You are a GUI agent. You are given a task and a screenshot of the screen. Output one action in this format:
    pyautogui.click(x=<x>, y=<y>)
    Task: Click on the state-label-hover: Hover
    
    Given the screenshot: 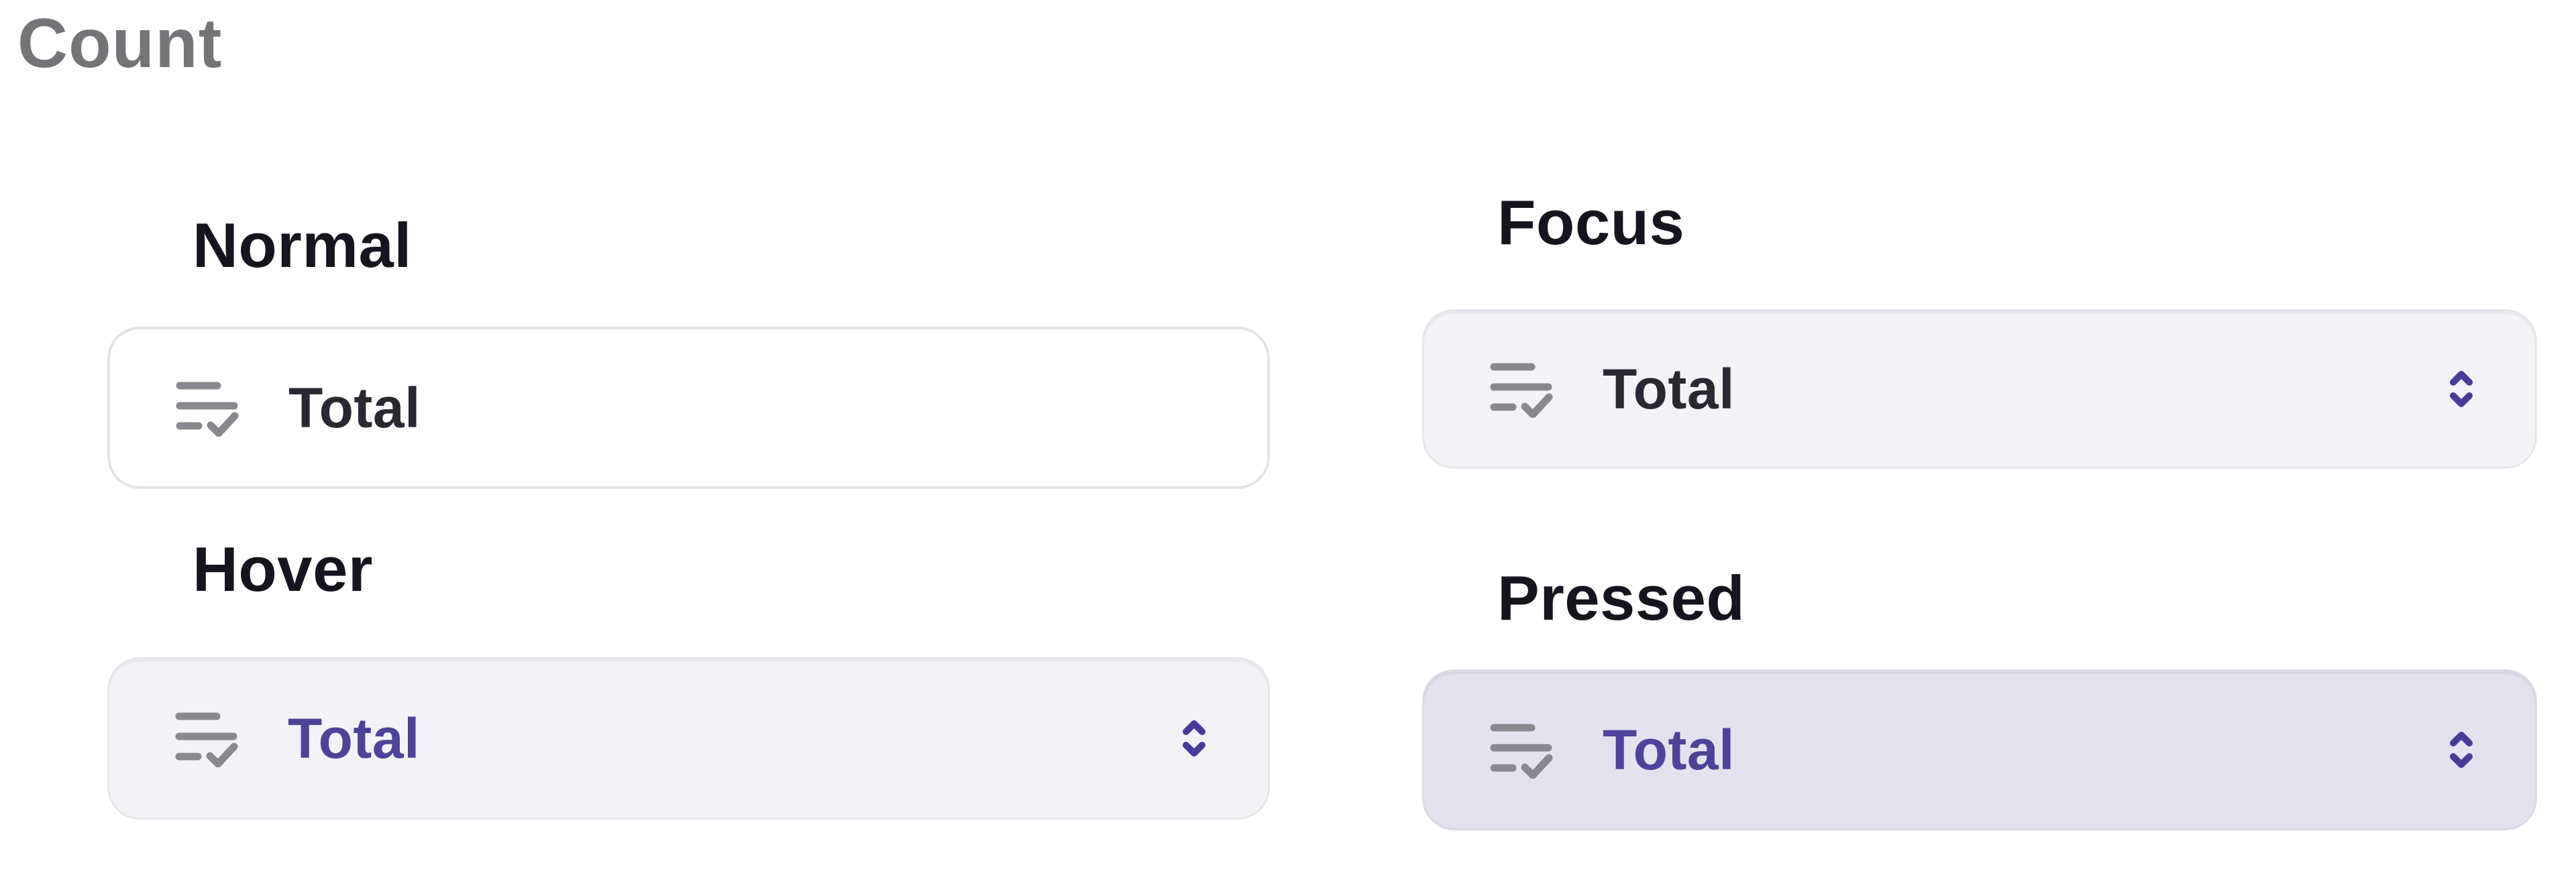 What is the action you would take?
    pyautogui.click(x=283, y=569)
    